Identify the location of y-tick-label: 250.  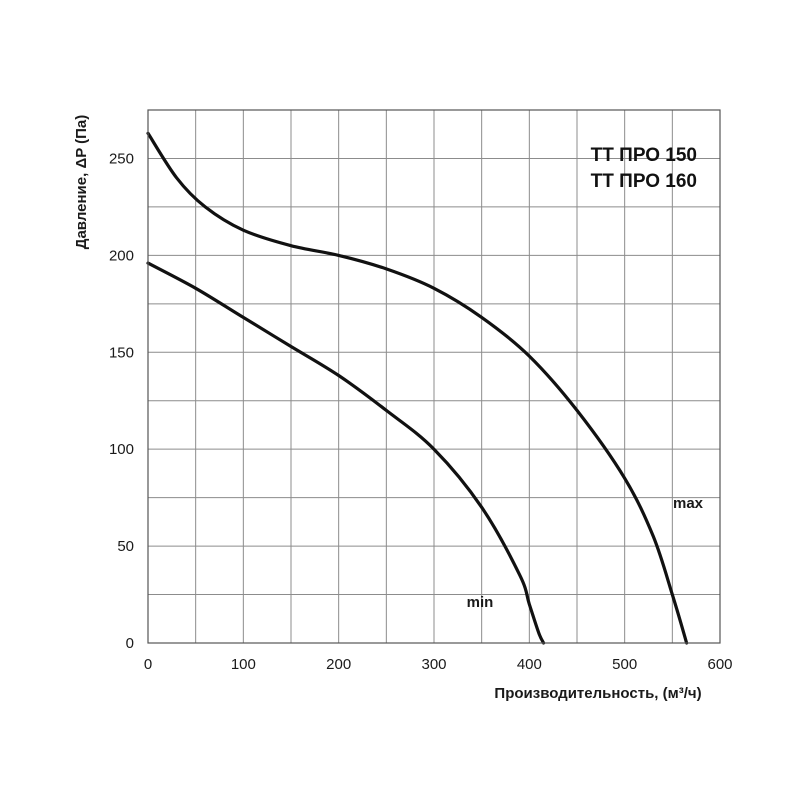
(121, 158).